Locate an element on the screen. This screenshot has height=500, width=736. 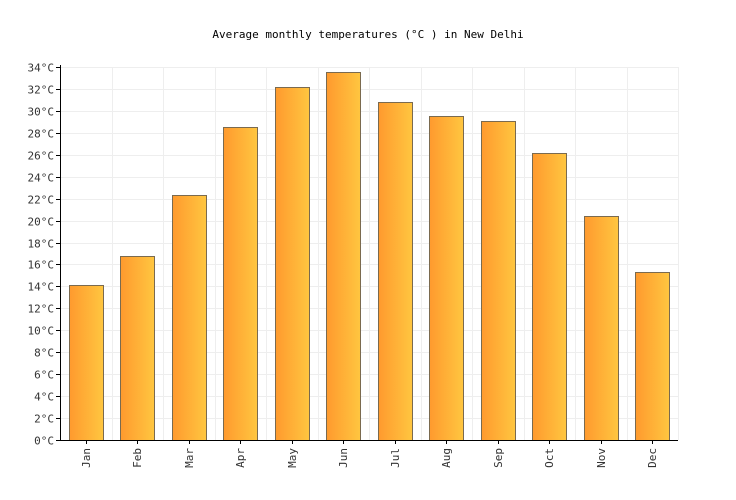
y-tick-label: 10°C is located at coordinates (41, 331).